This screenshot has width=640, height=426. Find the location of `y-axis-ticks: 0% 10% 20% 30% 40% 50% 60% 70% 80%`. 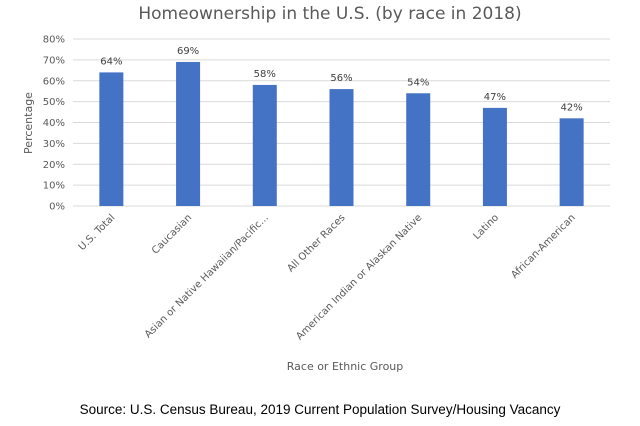

y-axis-ticks: 0% 10% 20% 30% 40% 50% 60% 70% 80% is located at coordinates (54, 124).